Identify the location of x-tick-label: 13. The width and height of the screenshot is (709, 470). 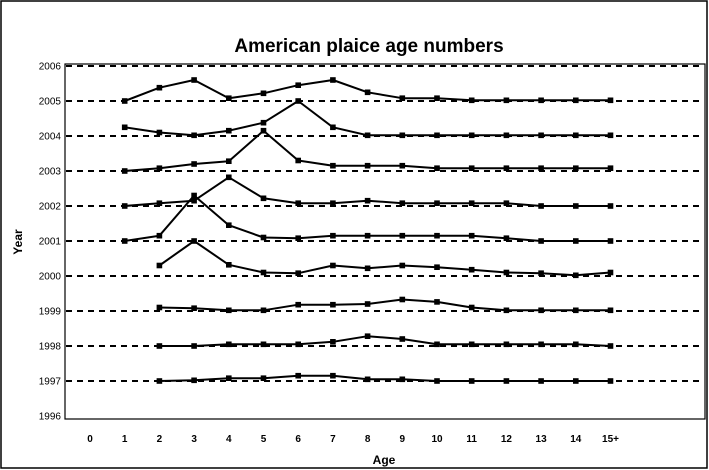
(542, 439).